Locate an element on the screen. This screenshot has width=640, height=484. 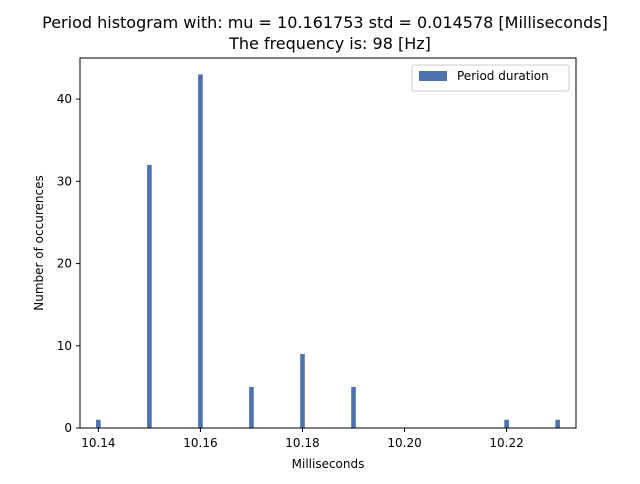
x-tick-label: 10.16 is located at coordinates (200, 443).